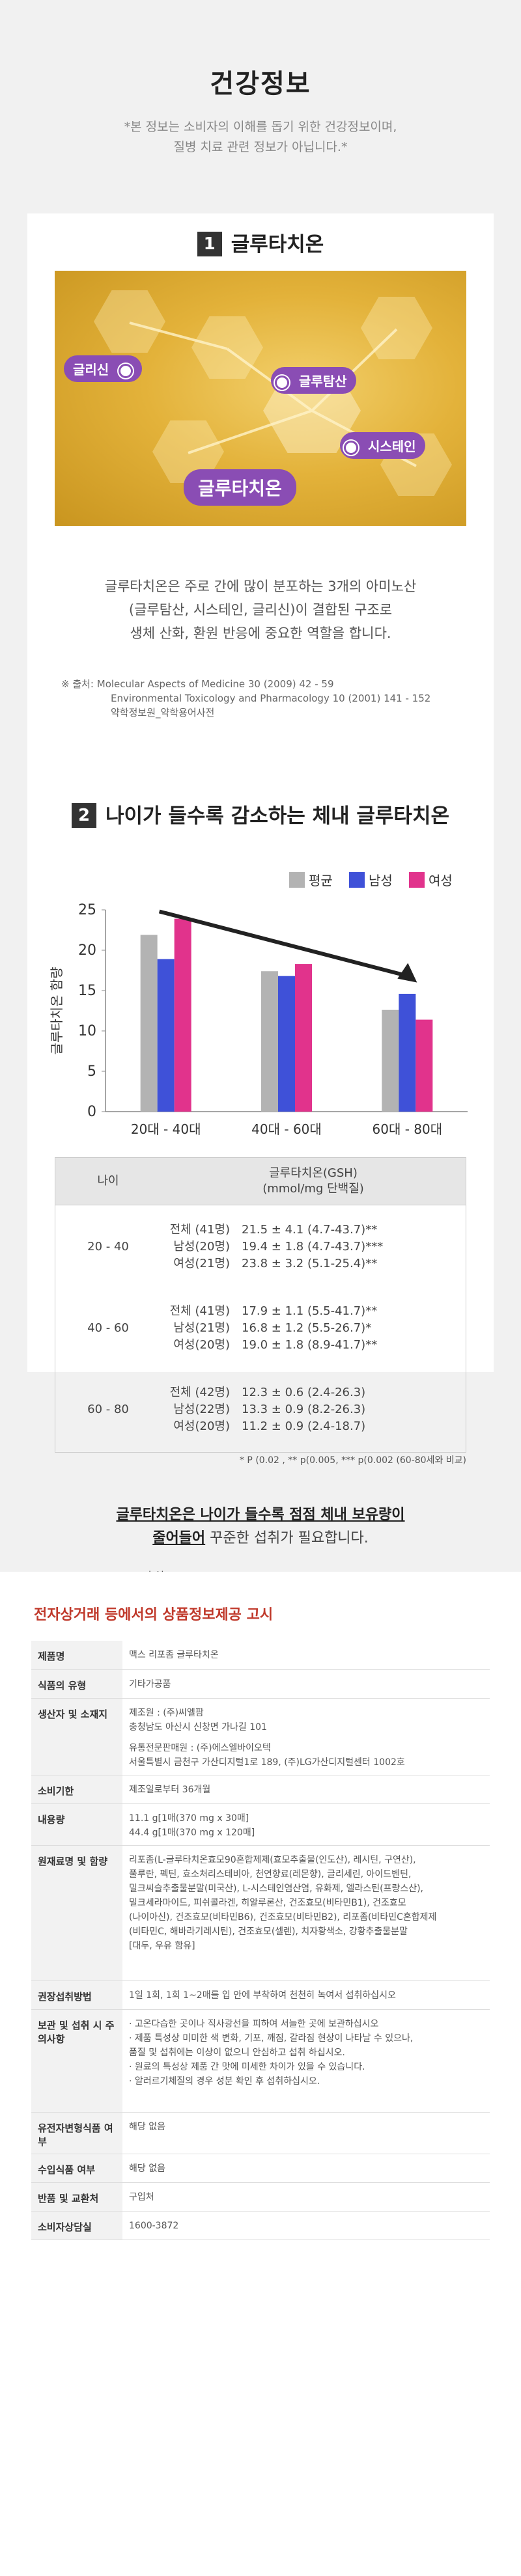 This screenshot has width=521, height=2576. What do you see at coordinates (76, 2061) in the screenshot?
I see `info-key: 보관 및 섭취 시 주의사항` at bounding box center [76, 2061].